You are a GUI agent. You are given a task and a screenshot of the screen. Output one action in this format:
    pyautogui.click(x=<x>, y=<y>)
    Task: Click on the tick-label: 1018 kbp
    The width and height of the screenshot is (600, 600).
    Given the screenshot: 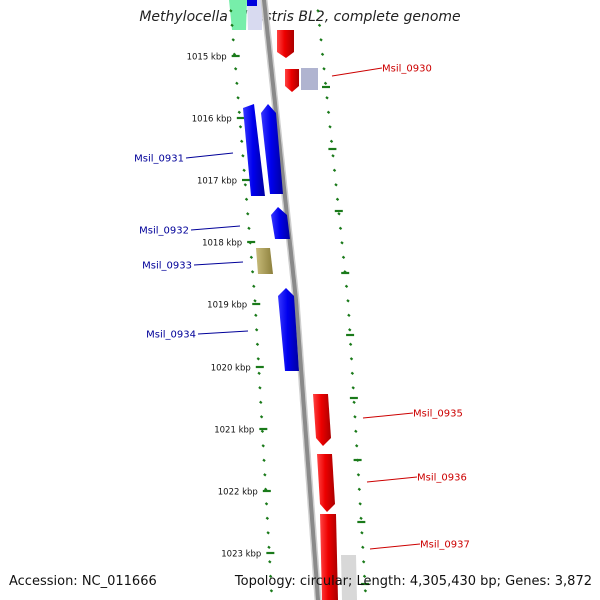 What is the action you would take?
    pyautogui.click(x=222, y=244)
    